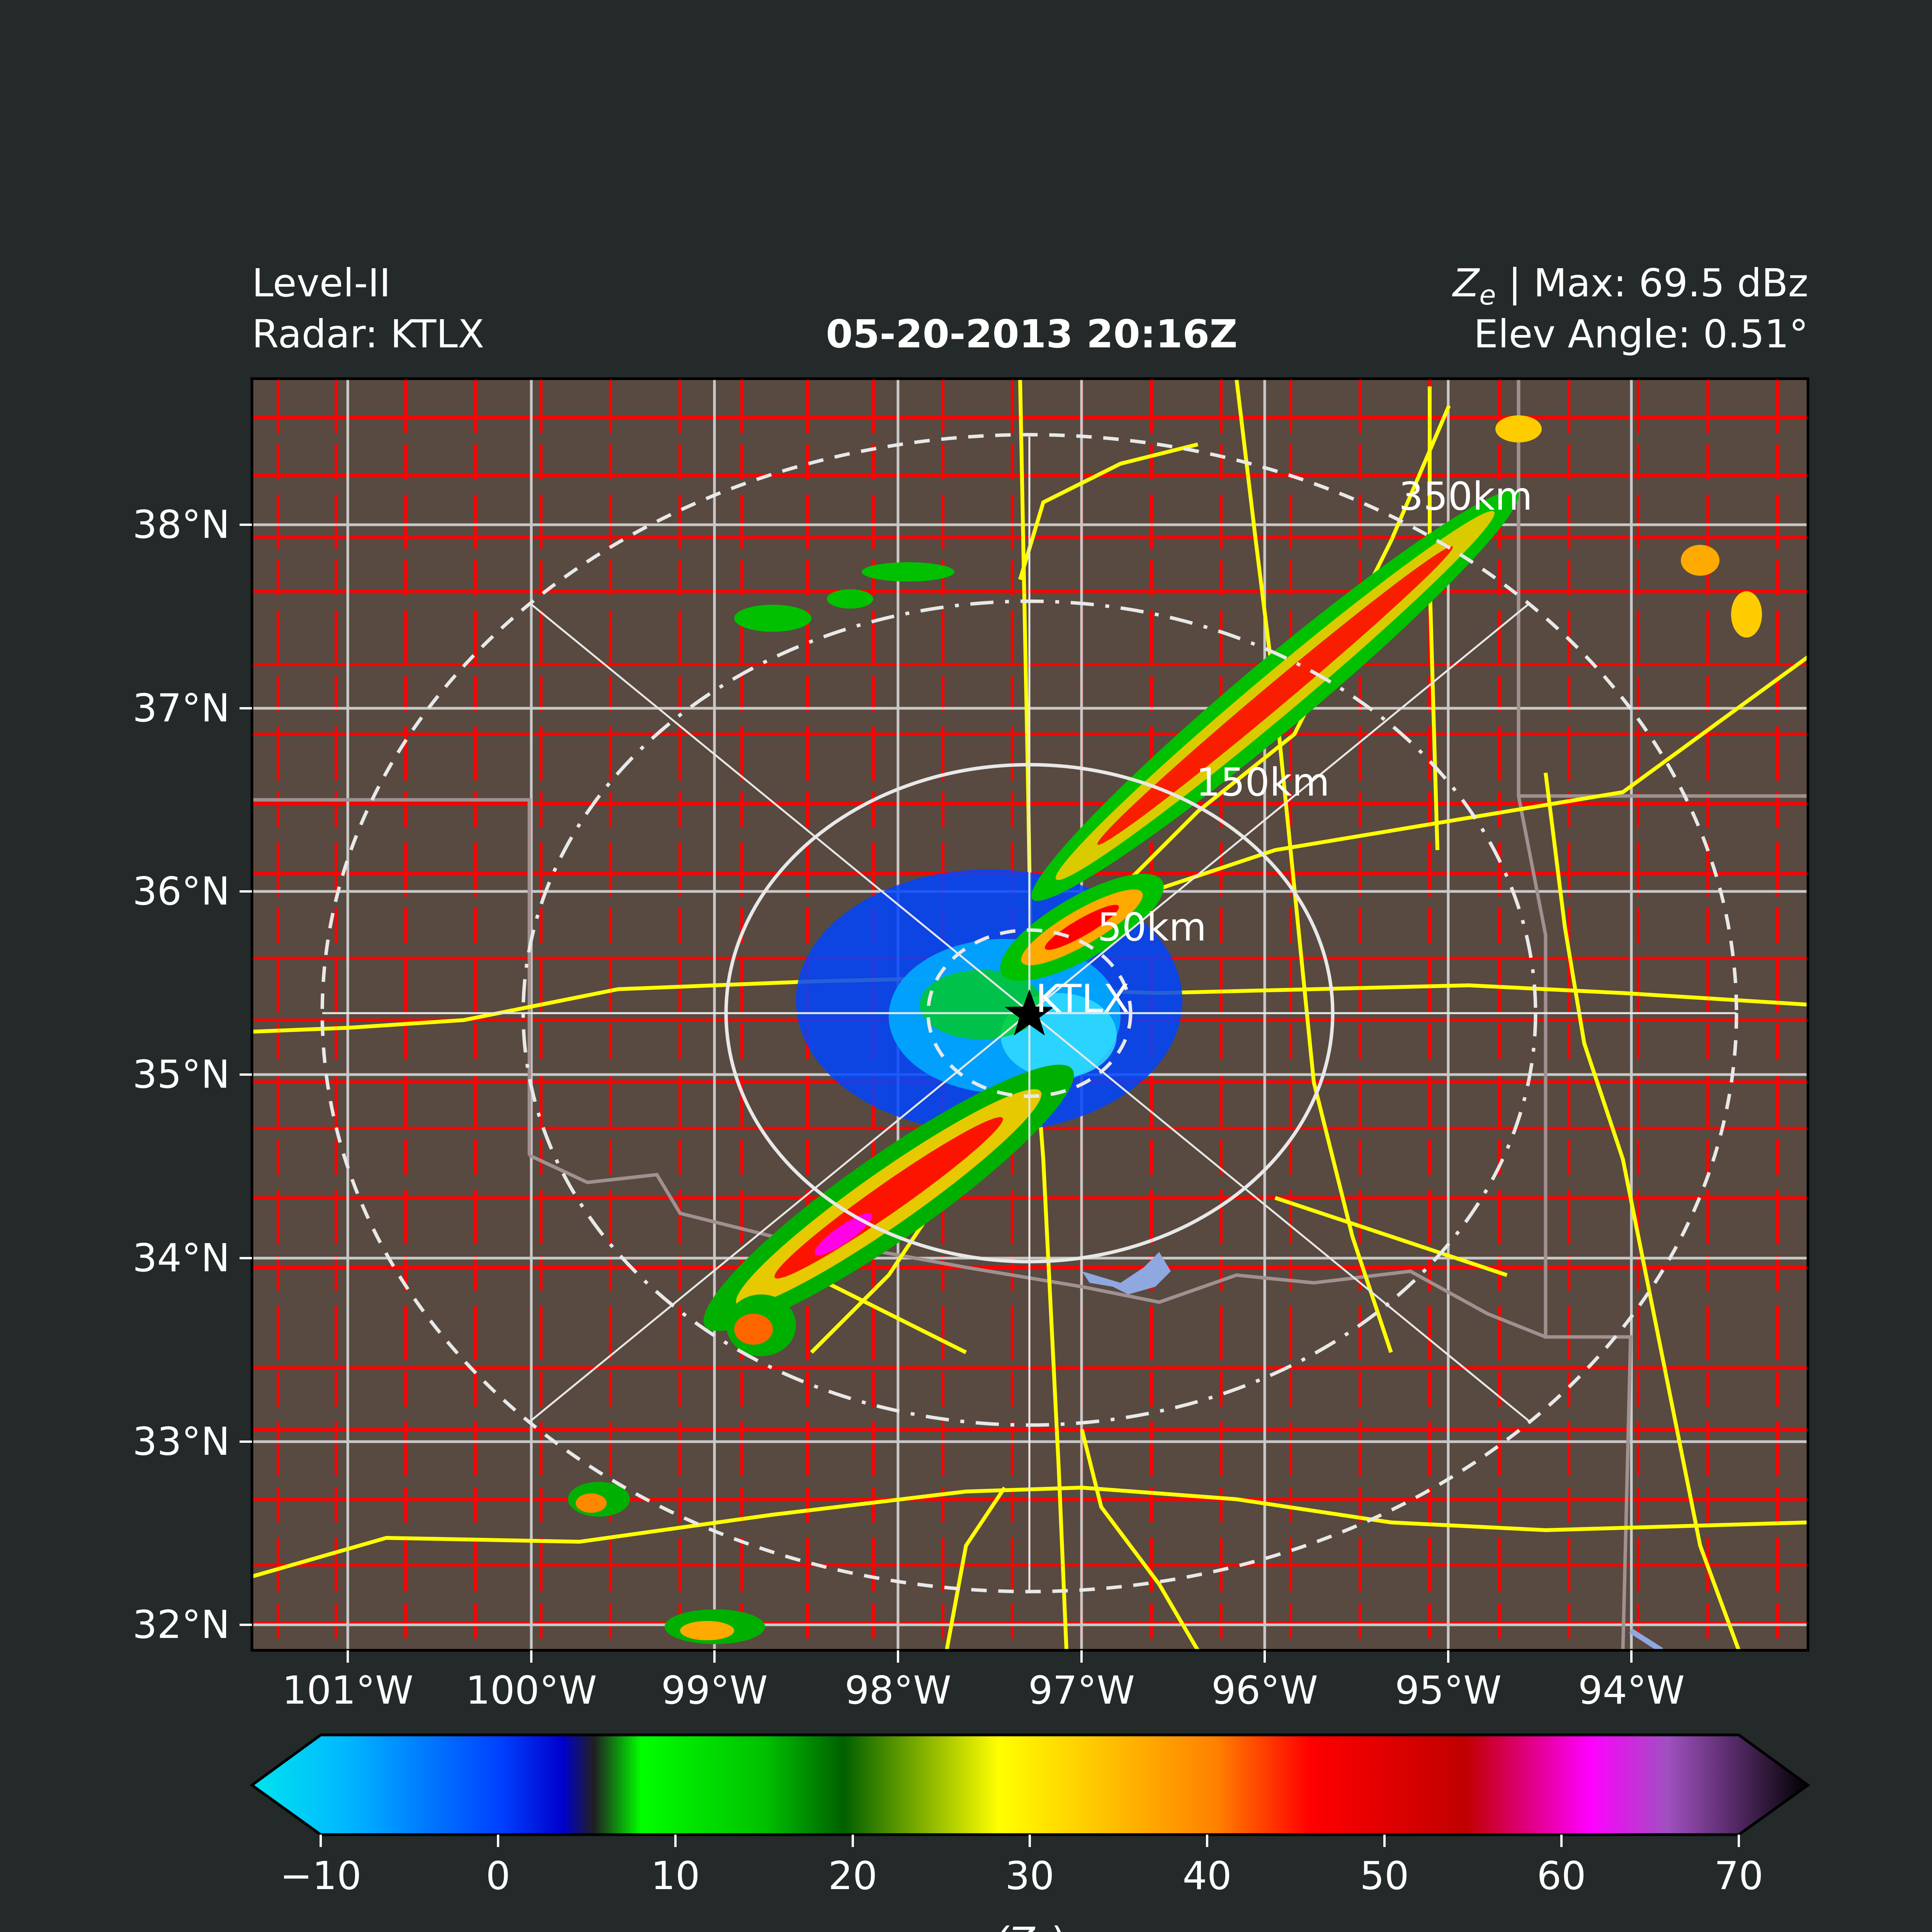 The height and width of the screenshot is (1932, 1932). I want to click on lat-label-34: 34°N, so click(181, 1258).